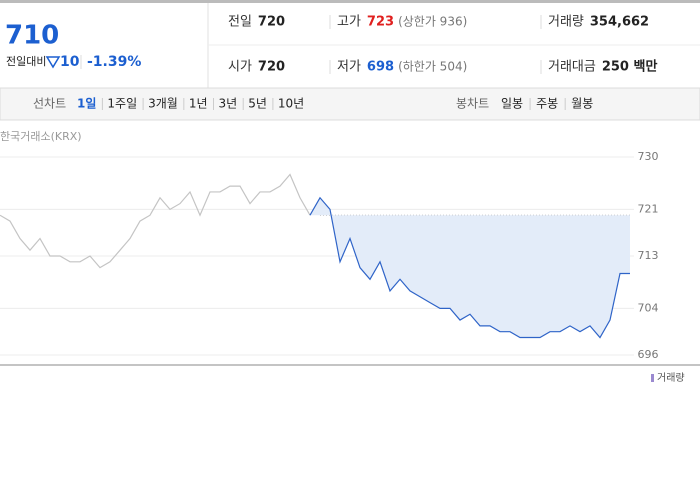 This screenshot has width=700, height=490. I want to click on change: 10, so click(70, 62).